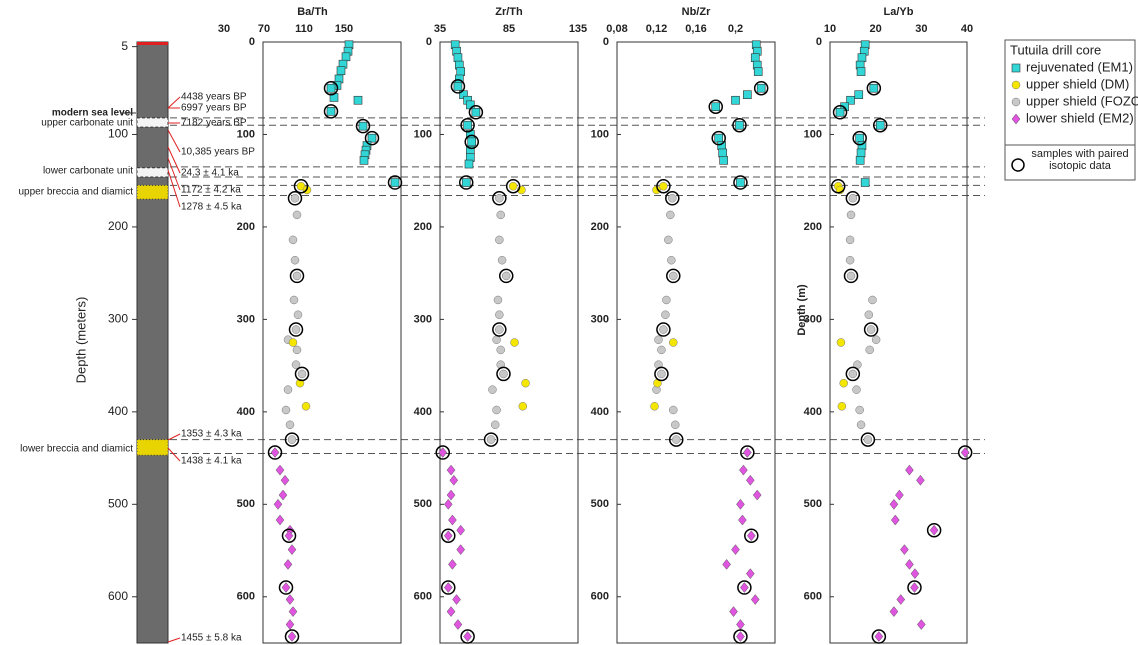  What do you see at coordinates (735, 29) in the screenshot?
I see `x-tick-label: 0,2` at bounding box center [735, 29].